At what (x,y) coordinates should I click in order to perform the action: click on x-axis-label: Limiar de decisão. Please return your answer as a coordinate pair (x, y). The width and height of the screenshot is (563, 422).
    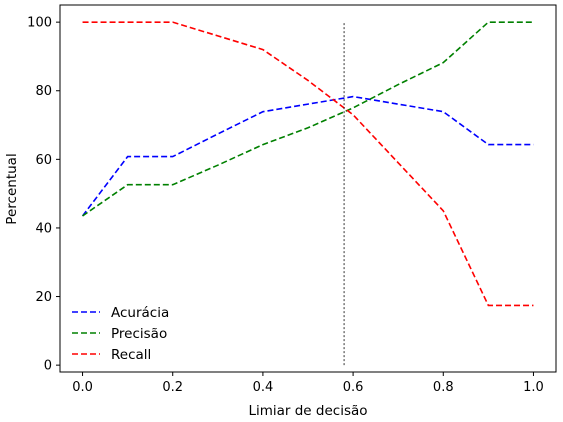
    Looking at the image, I should click on (307, 411).